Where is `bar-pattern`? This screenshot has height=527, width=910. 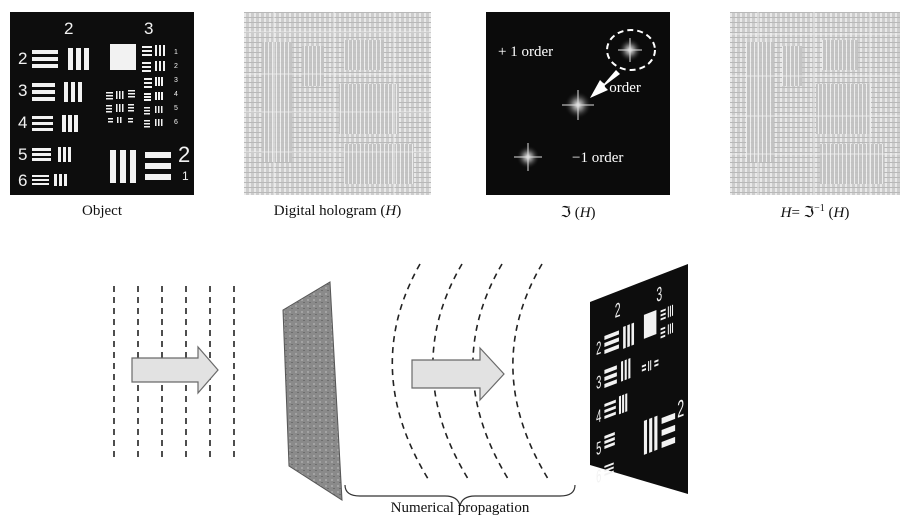 bar-pattern is located at coordinates (101, 115).